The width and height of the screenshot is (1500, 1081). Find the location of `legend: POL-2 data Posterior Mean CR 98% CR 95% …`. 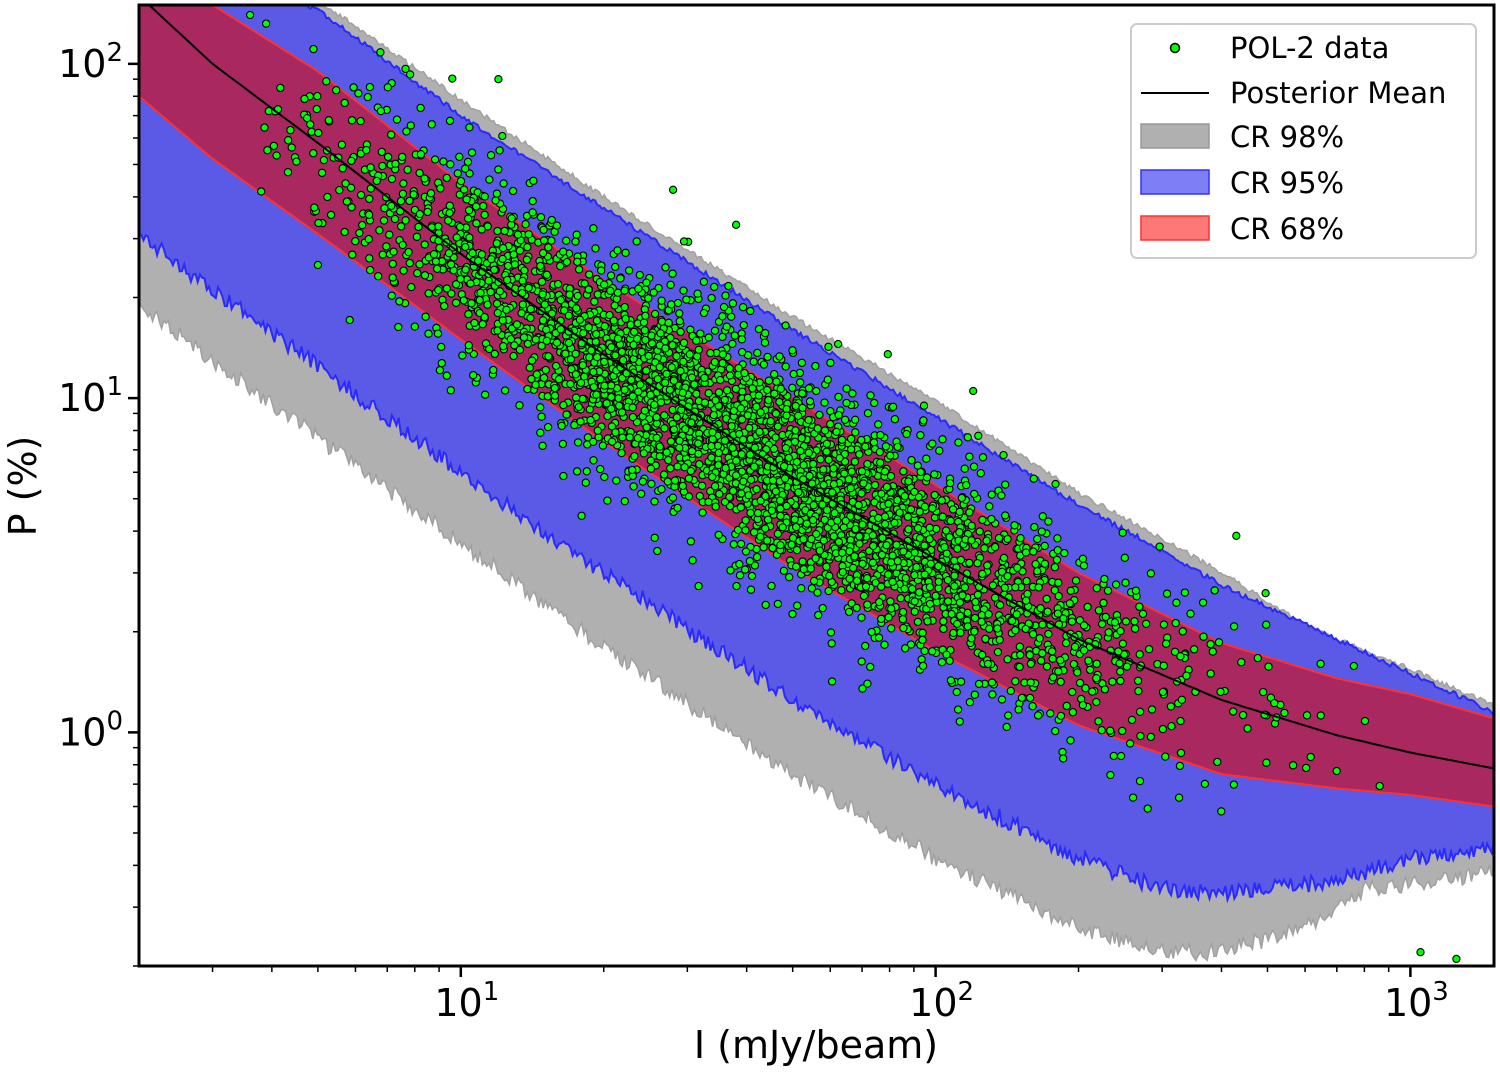

legend: POL-2 data Posterior Mean CR 98% CR 95% … is located at coordinates (1303, 141).